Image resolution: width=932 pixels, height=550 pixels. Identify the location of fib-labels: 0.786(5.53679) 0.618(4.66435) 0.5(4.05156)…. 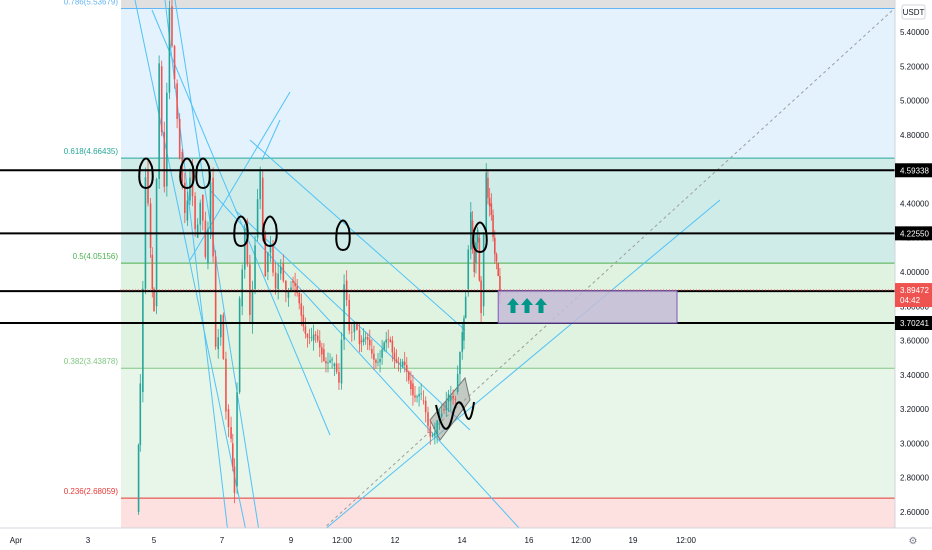
(91, 248).